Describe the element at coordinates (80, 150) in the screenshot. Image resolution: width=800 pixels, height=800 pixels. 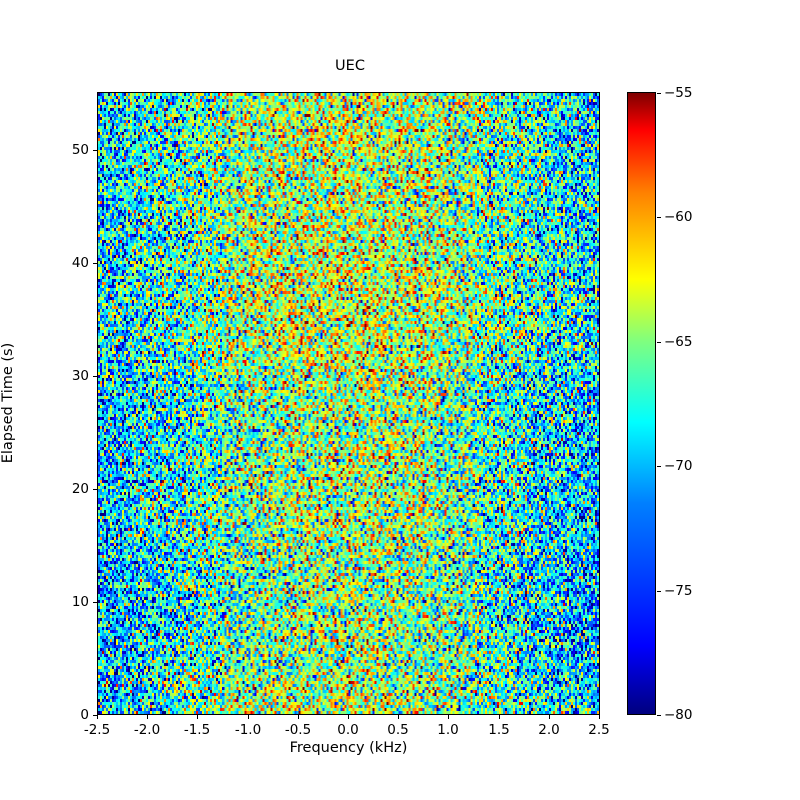
I see `y-tick-label: 50` at that location.